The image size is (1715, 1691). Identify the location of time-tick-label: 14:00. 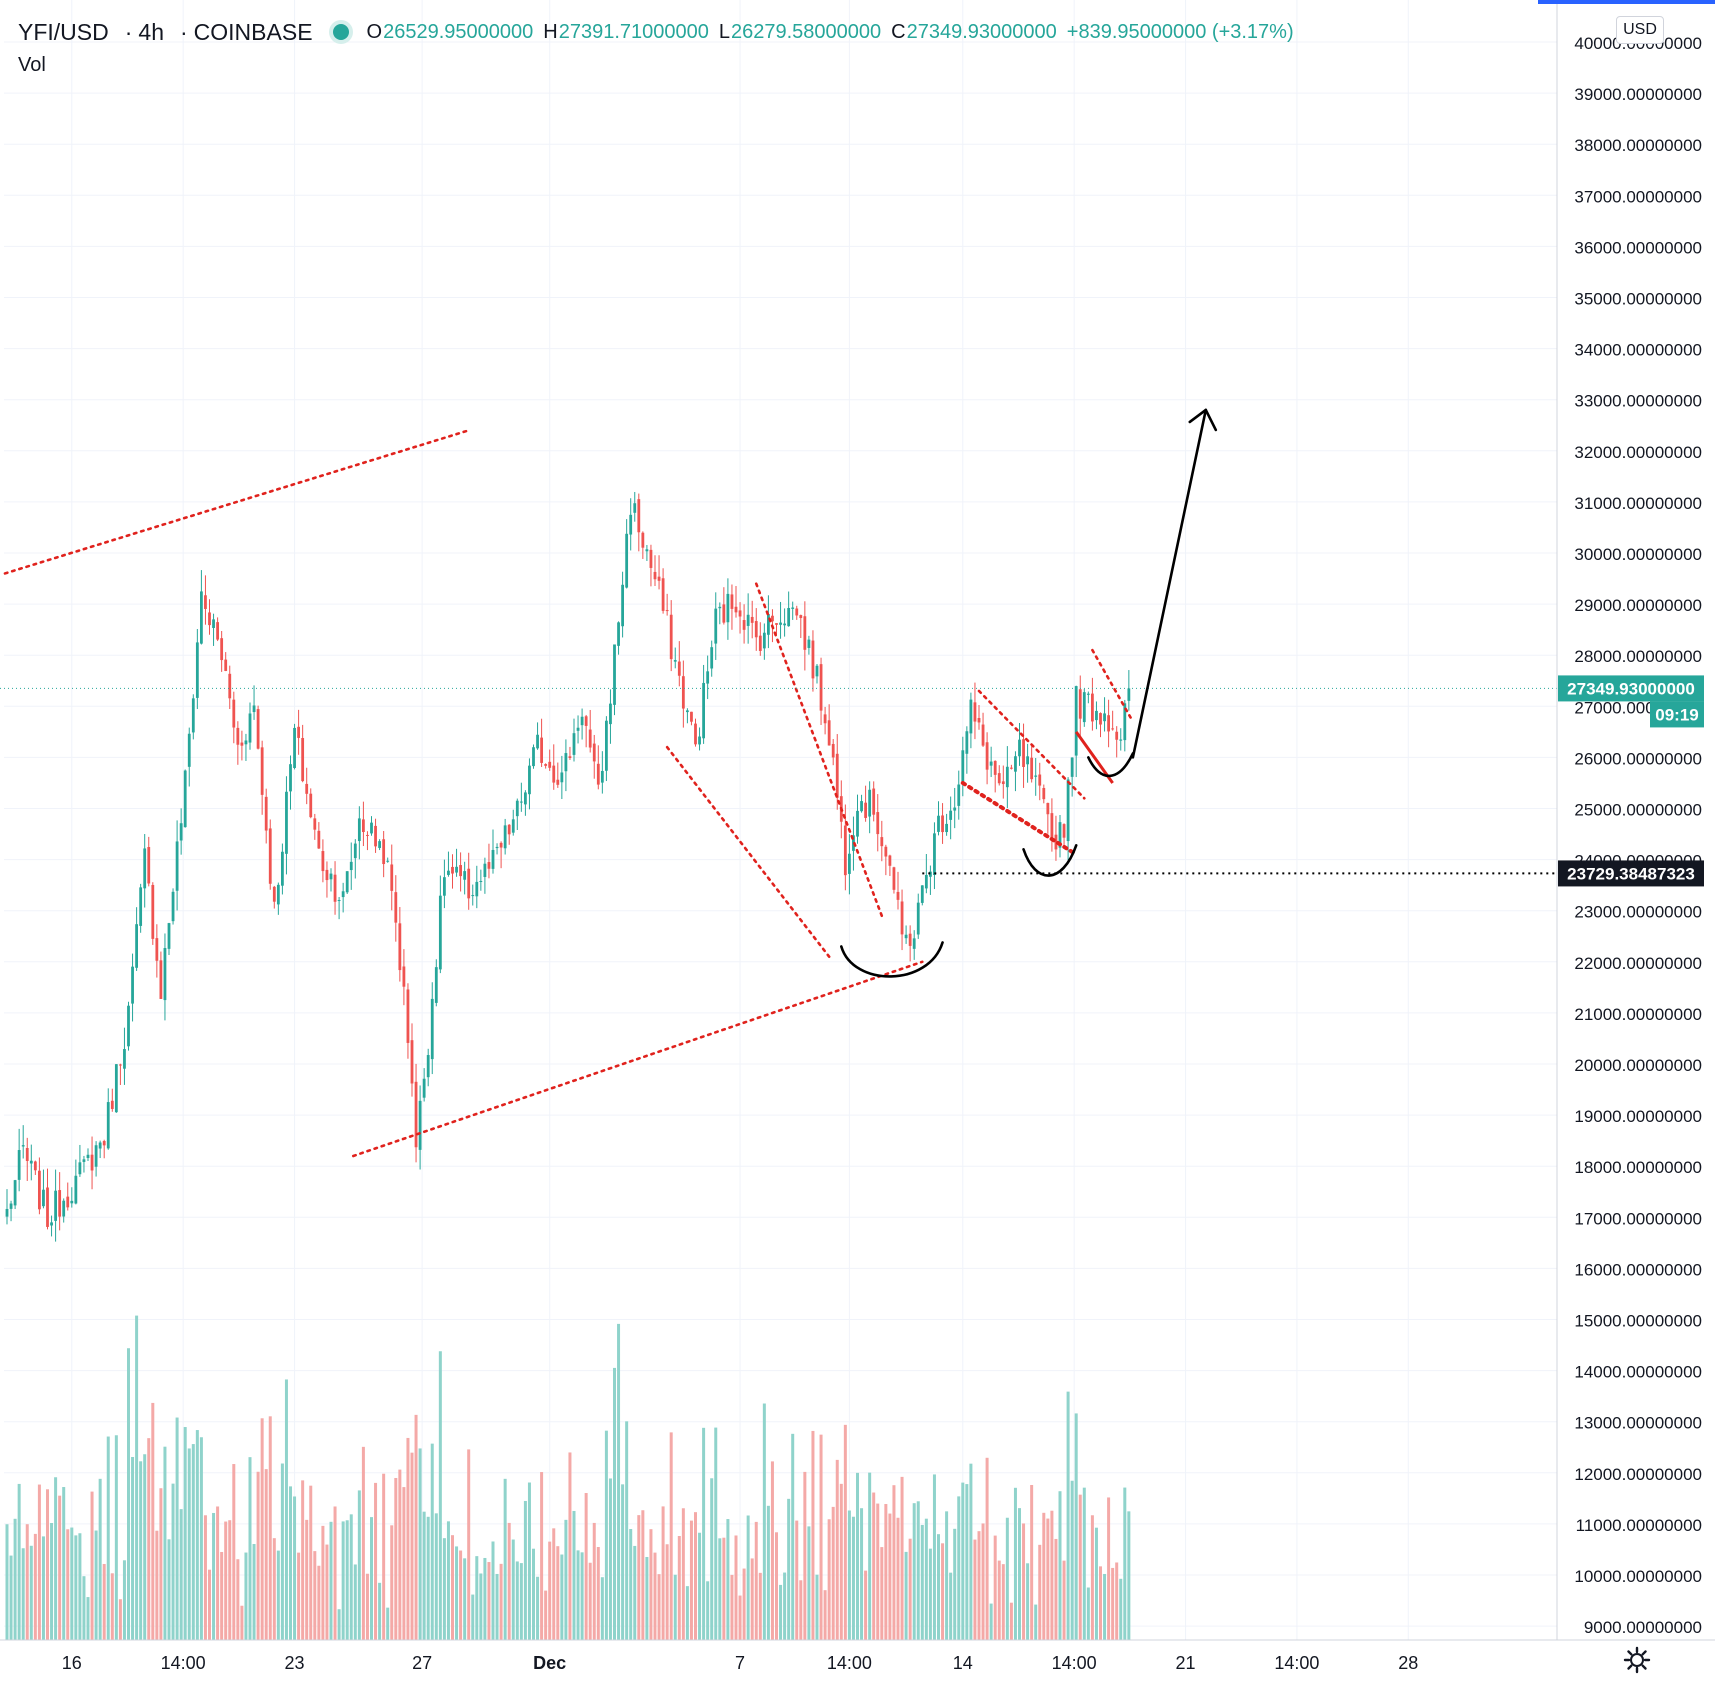
(1074, 1663).